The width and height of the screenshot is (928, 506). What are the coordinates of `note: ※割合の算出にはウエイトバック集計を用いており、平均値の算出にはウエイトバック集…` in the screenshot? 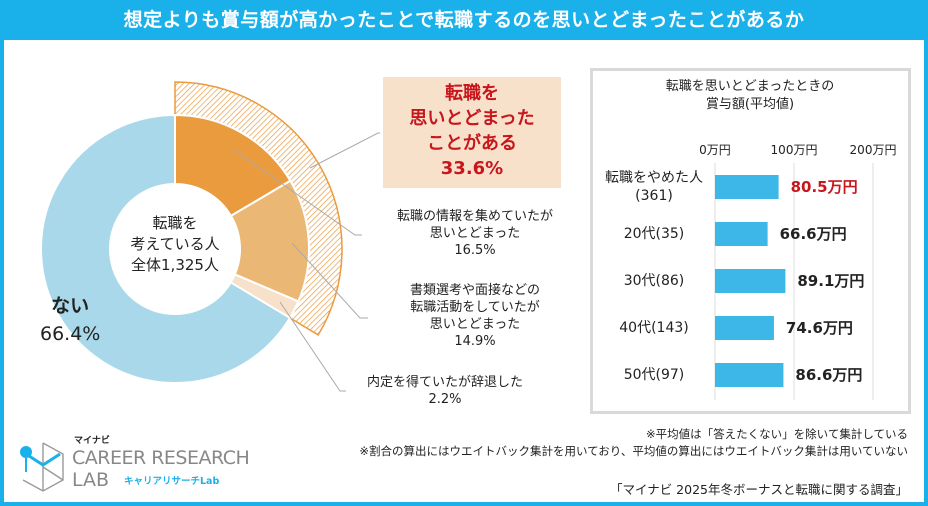 It's located at (633, 451).